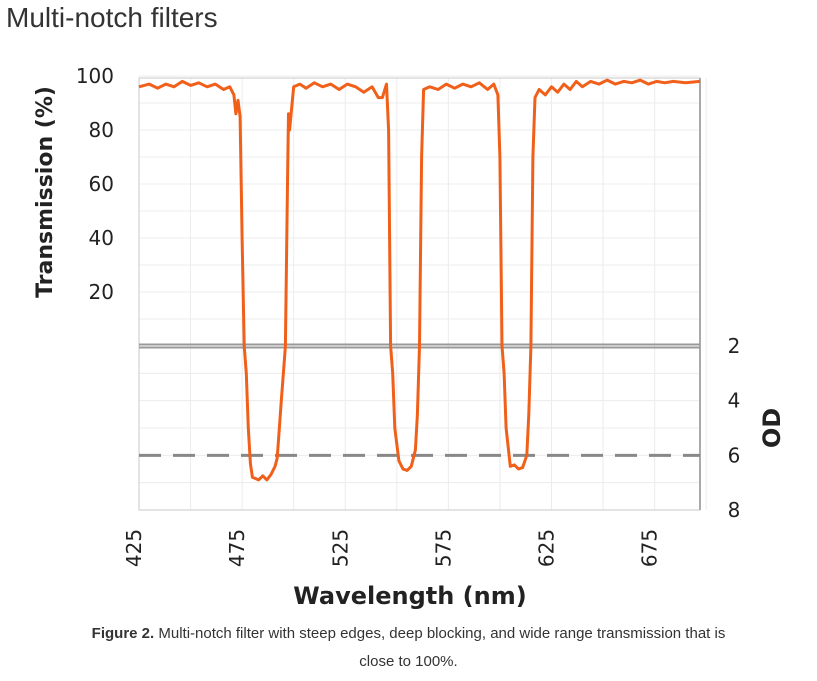  I want to click on y-left-tick-label: 100, so click(95, 76).